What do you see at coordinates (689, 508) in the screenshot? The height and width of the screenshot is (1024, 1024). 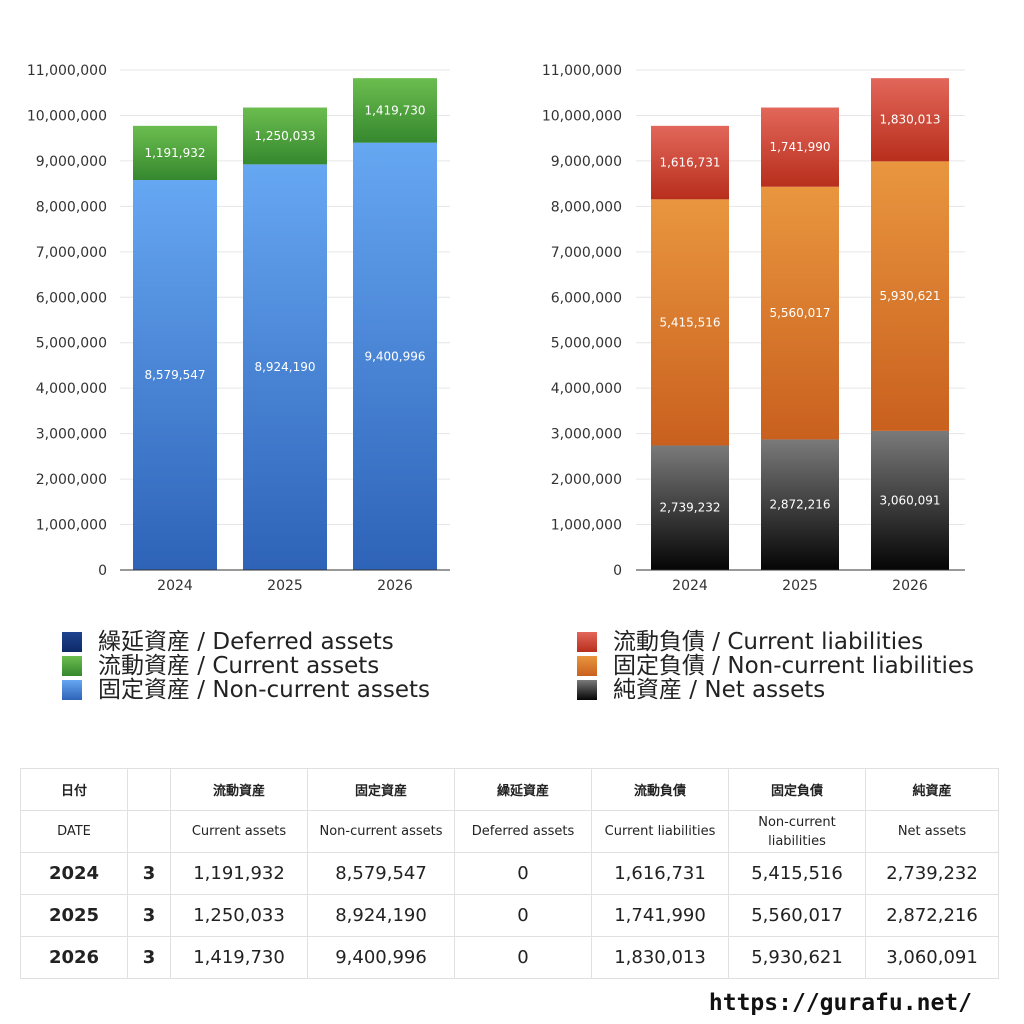 I see `data-label: 2,739,232` at bounding box center [689, 508].